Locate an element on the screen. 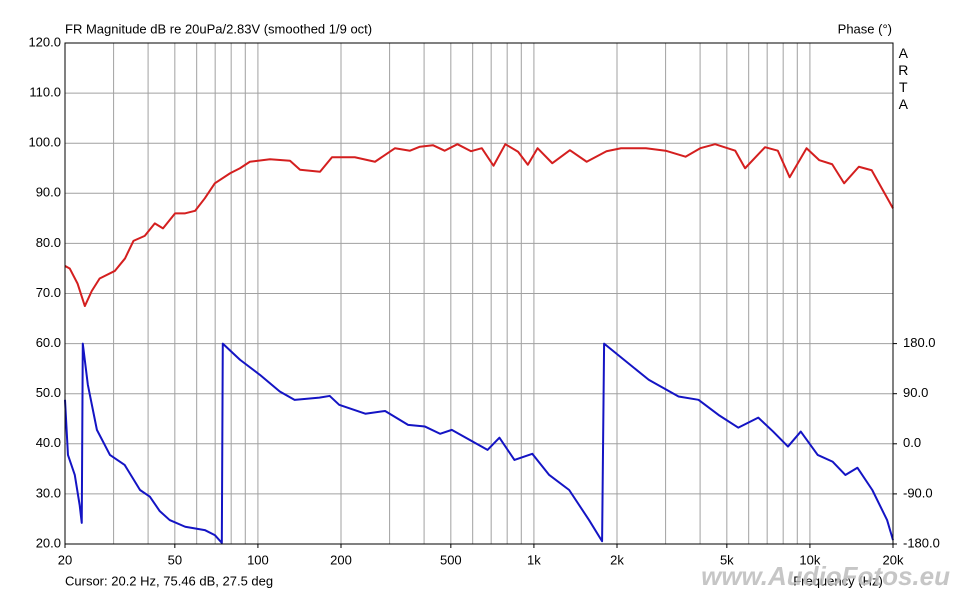 The height and width of the screenshot is (595, 956). x-tick-label: 5k is located at coordinates (727, 559).